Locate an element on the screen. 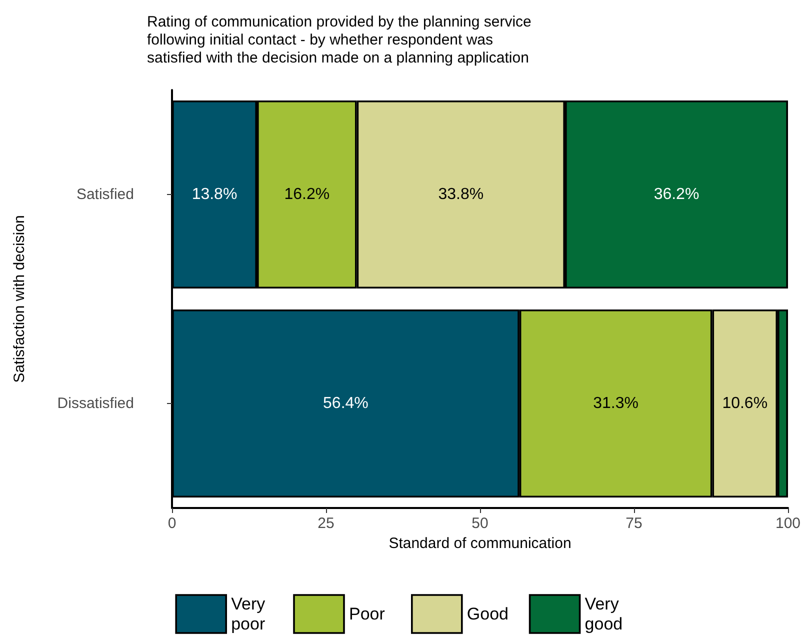 The image size is (808, 641). legend-label: Very good is located at coordinates (604, 614).